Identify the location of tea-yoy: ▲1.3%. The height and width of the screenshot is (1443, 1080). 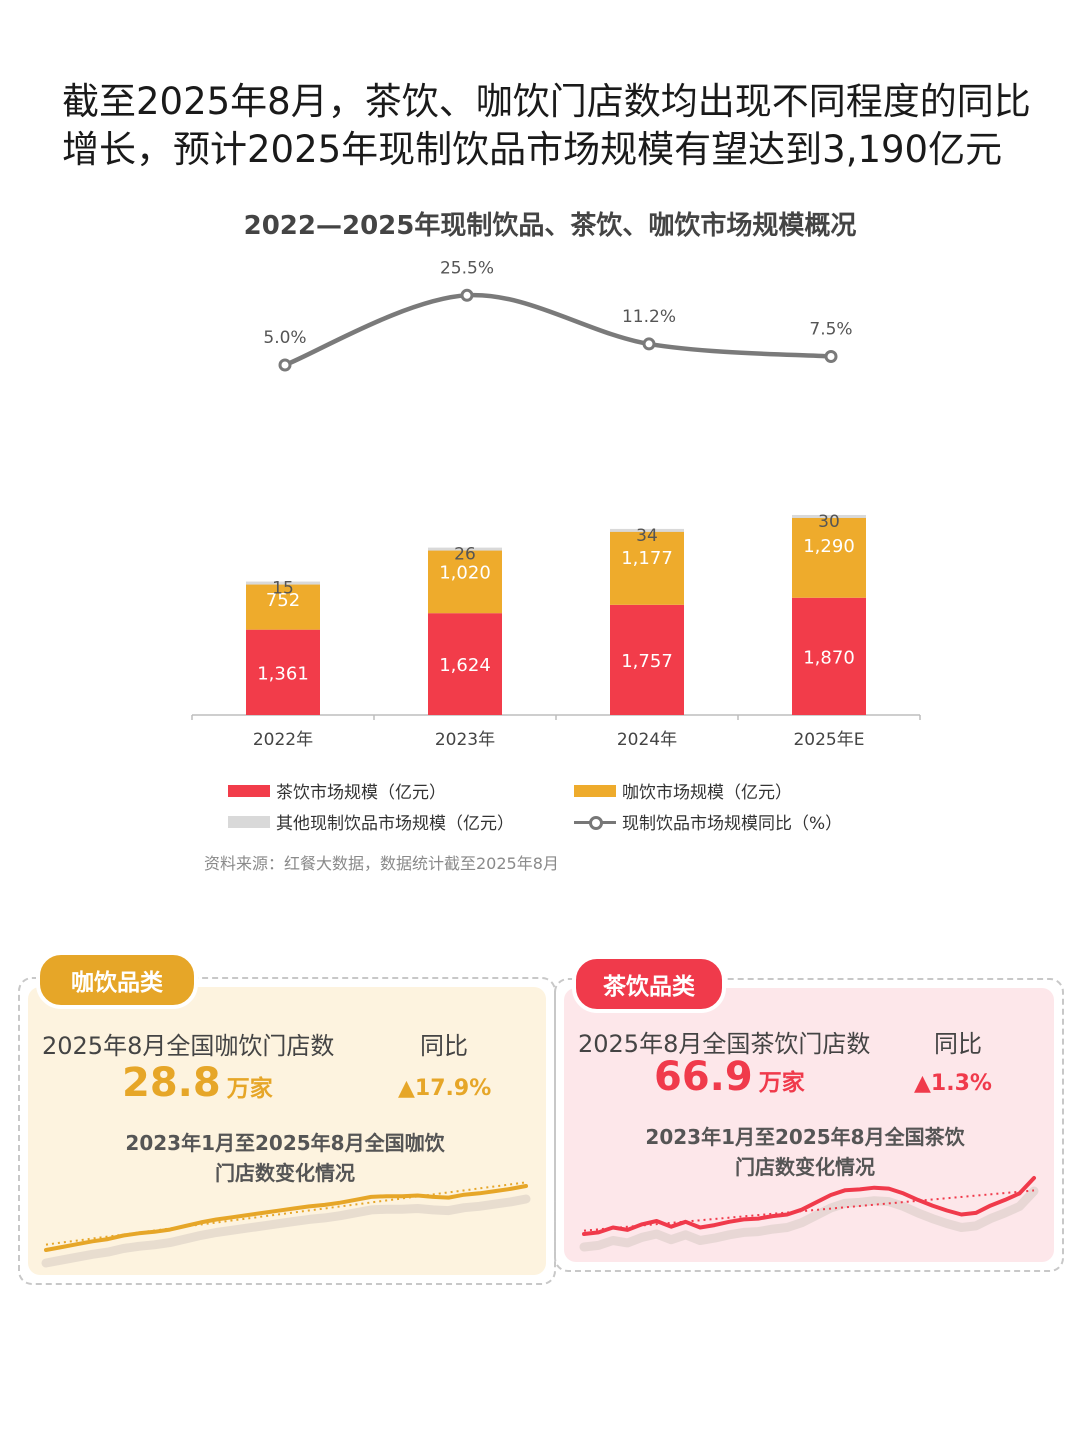
(953, 1083).